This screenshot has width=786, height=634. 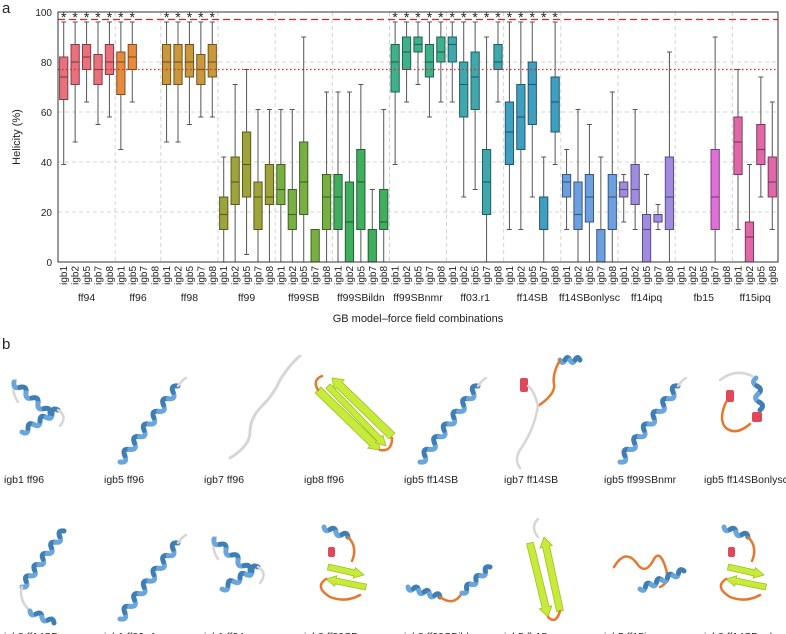 What do you see at coordinates (75, 64) in the screenshot?
I see `box-ff94-igb2` at bounding box center [75, 64].